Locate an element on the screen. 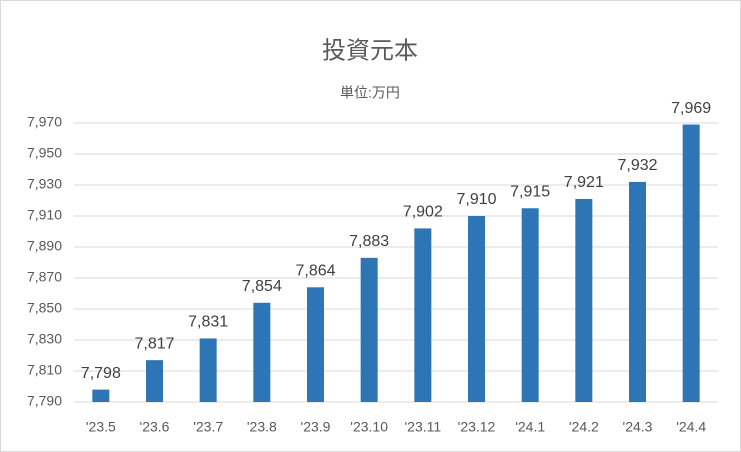 This screenshot has width=741, height=452. x-tick-label: '23.7 is located at coordinates (208, 427).